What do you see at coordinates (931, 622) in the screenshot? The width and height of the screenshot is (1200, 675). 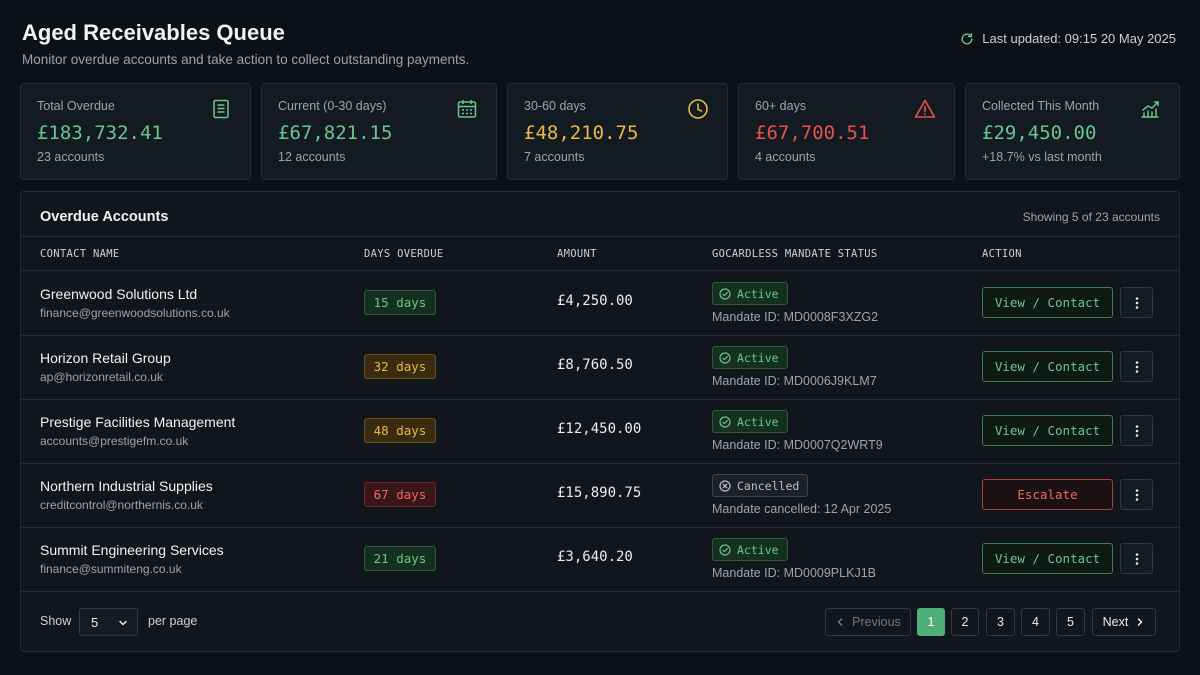 I see `page-1-button: 1` at bounding box center [931, 622].